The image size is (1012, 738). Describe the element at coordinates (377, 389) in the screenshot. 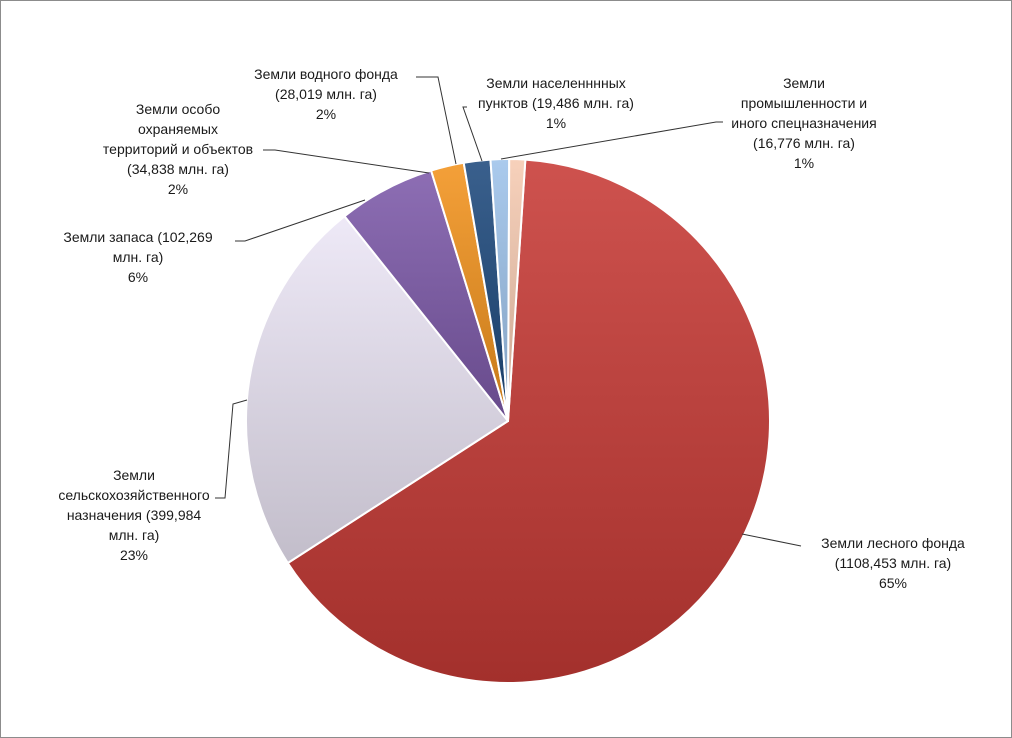

I see `pie-slice-agriculture` at that location.